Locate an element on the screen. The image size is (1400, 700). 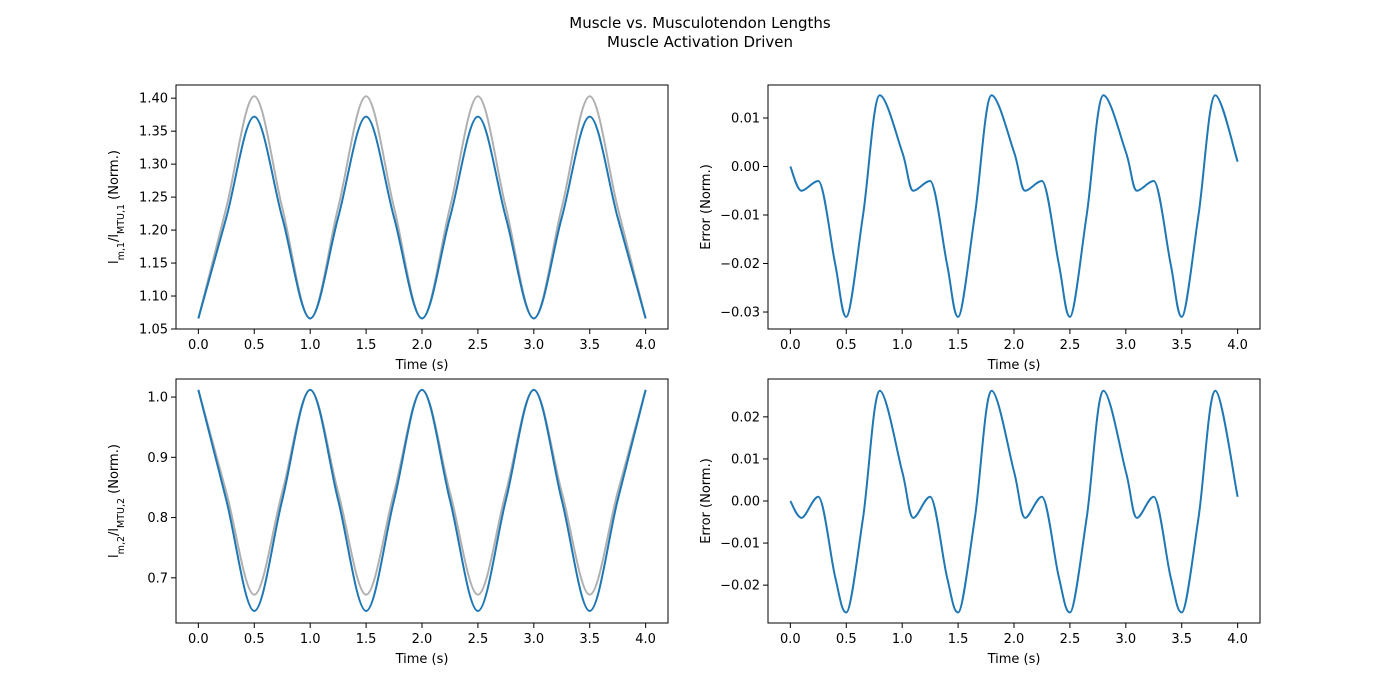
y-tick-label: 0.02 is located at coordinates (745, 417).